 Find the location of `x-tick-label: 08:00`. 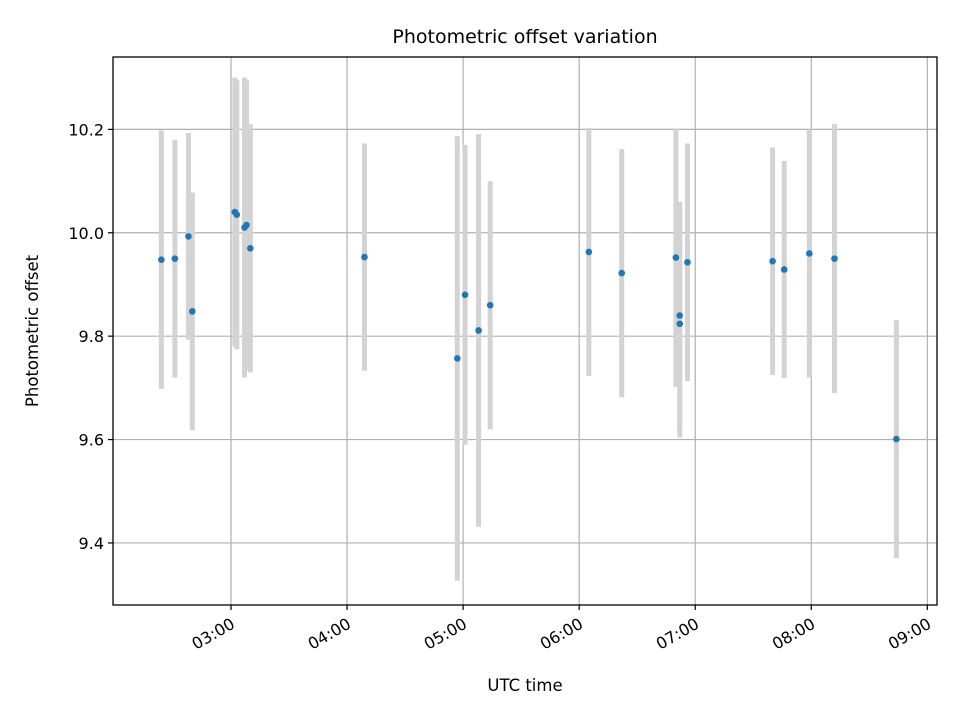

x-tick-label: 08:00 is located at coordinates (793, 634).